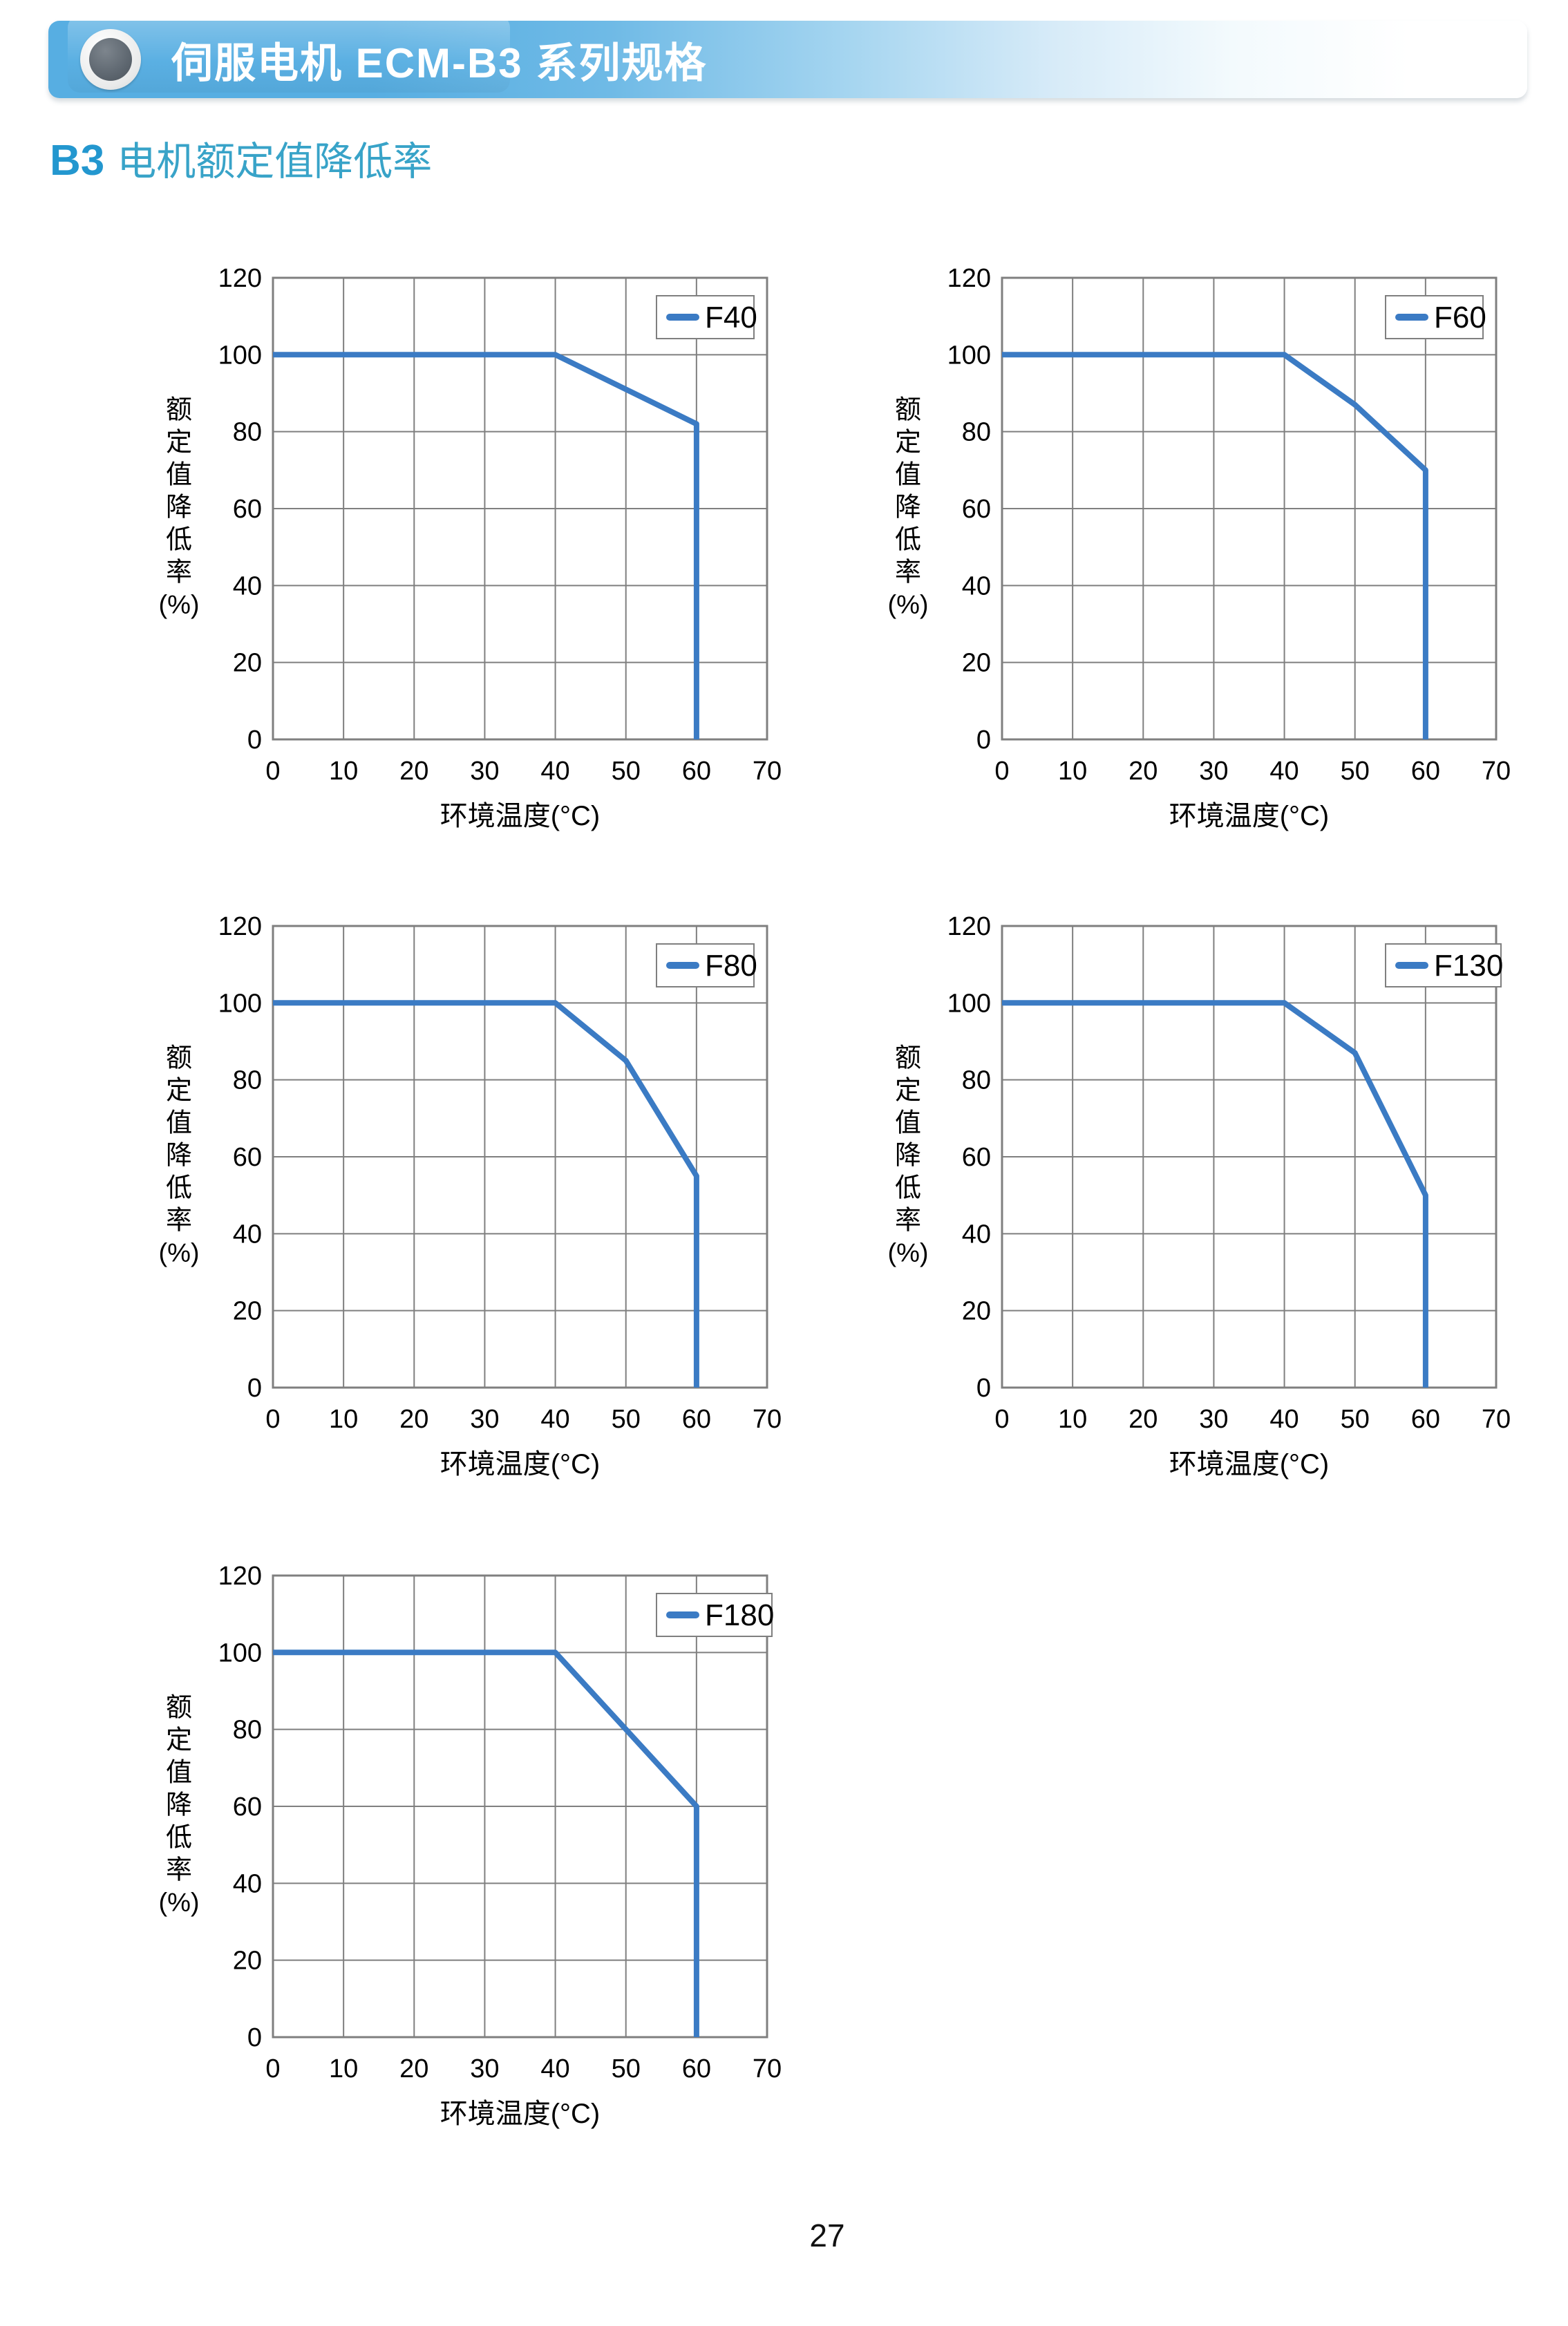 Image resolution: width=1568 pixels, height=2326 pixels. What do you see at coordinates (439, 63) in the screenshot?
I see `page-title: 伺服电机 ECM-B3 系列规格` at bounding box center [439, 63].